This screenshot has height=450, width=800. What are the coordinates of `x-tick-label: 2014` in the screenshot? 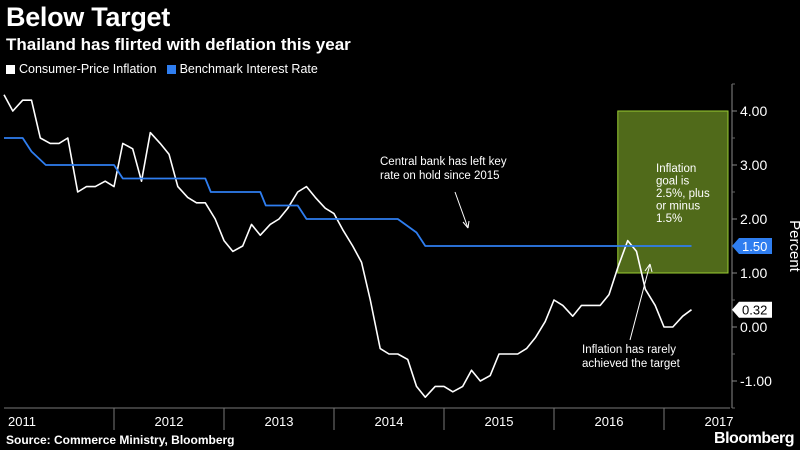 It's located at (389, 421).